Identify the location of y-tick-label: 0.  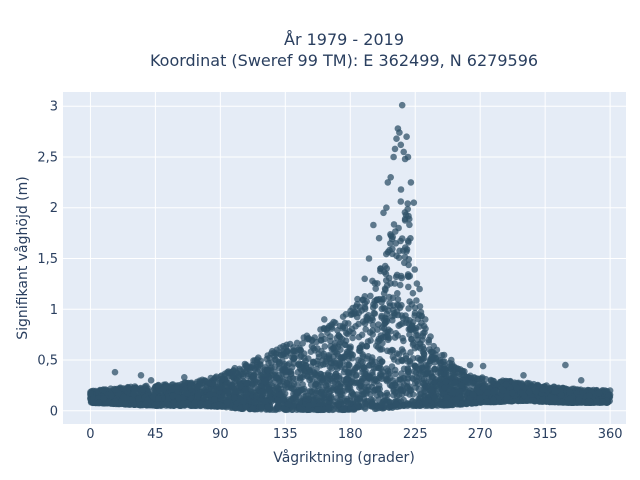
(54, 411).